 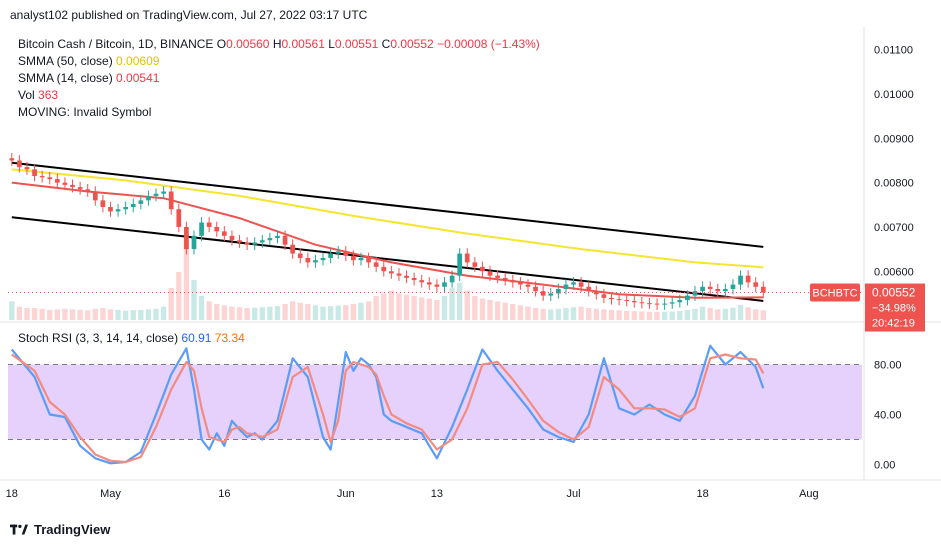 What do you see at coordinates (834, 294) in the screenshot?
I see `symbol-tag: BCHBTC` at bounding box center [834, 294].